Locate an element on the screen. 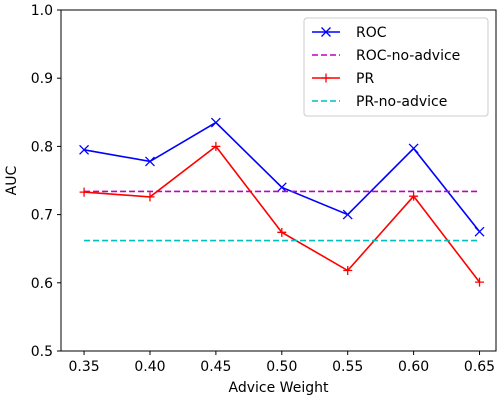  y-tick-label: 0.7 is located at coordinates (42, 216).